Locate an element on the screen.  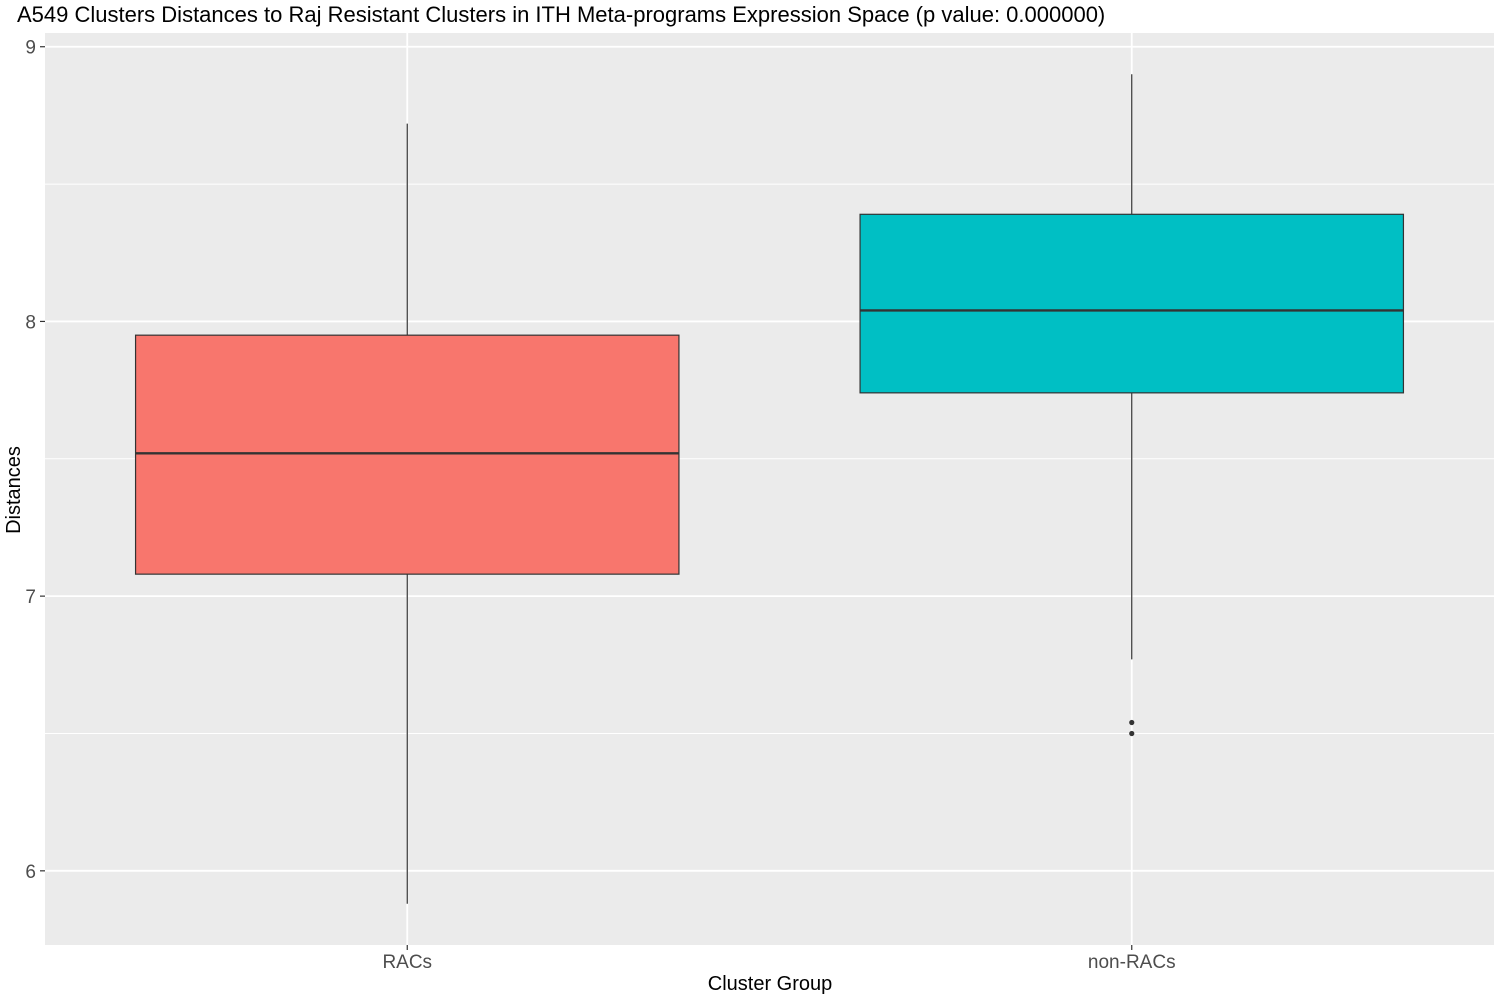
y-tick-label: 6 is located at coordinates (30, 872).